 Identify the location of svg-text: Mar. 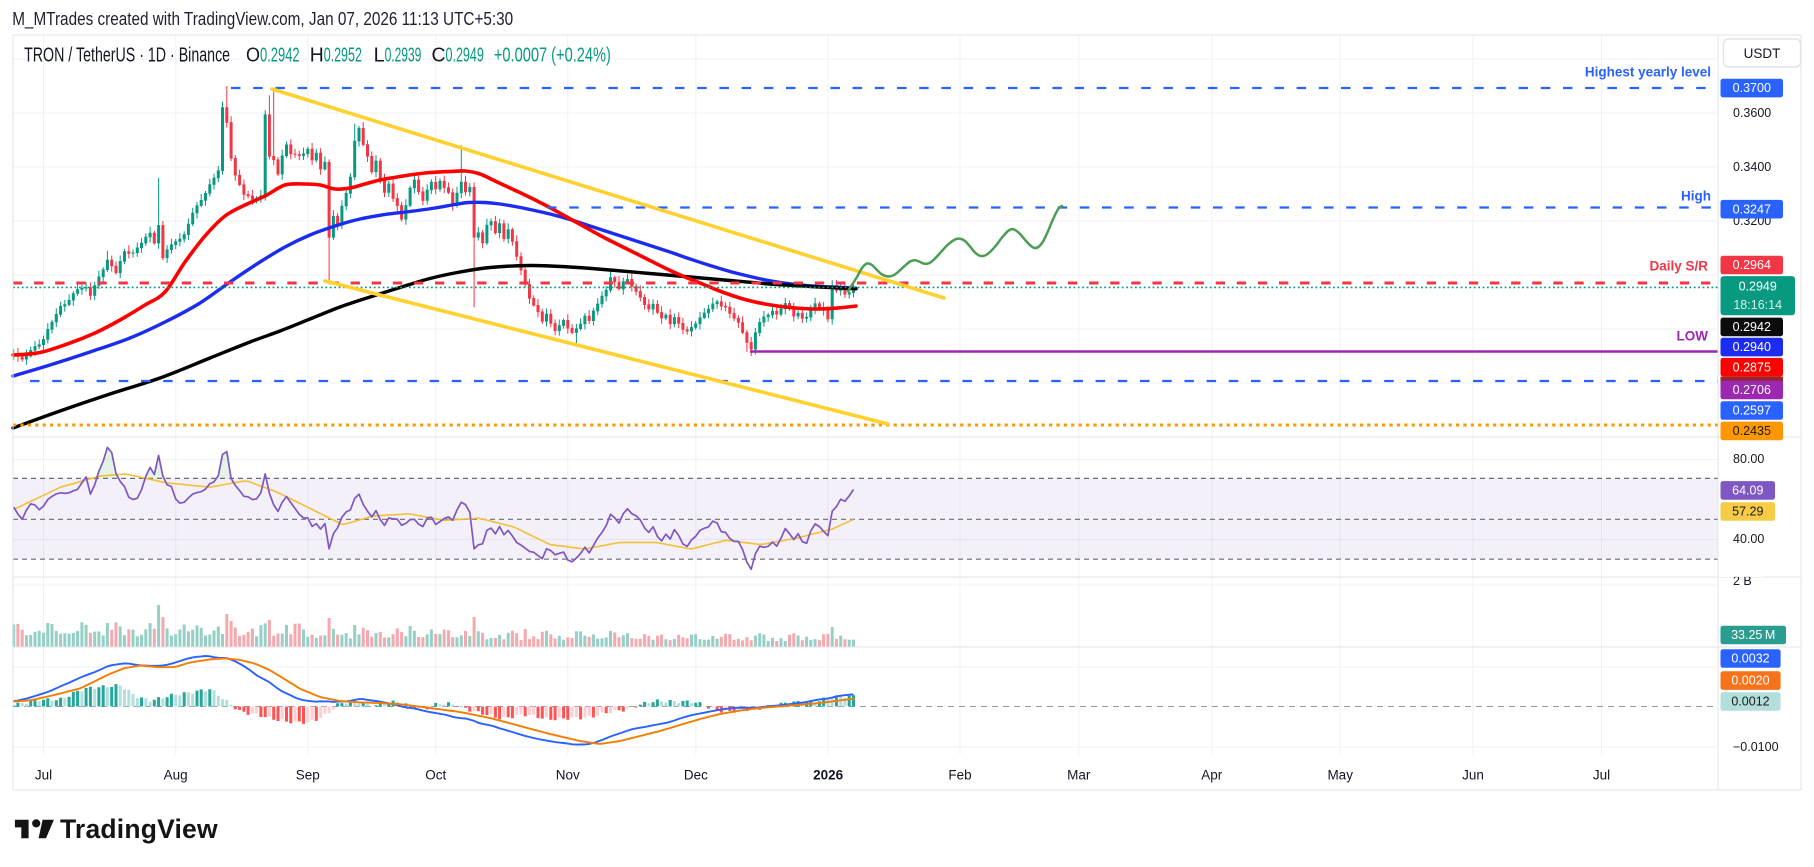
(1079, 775).